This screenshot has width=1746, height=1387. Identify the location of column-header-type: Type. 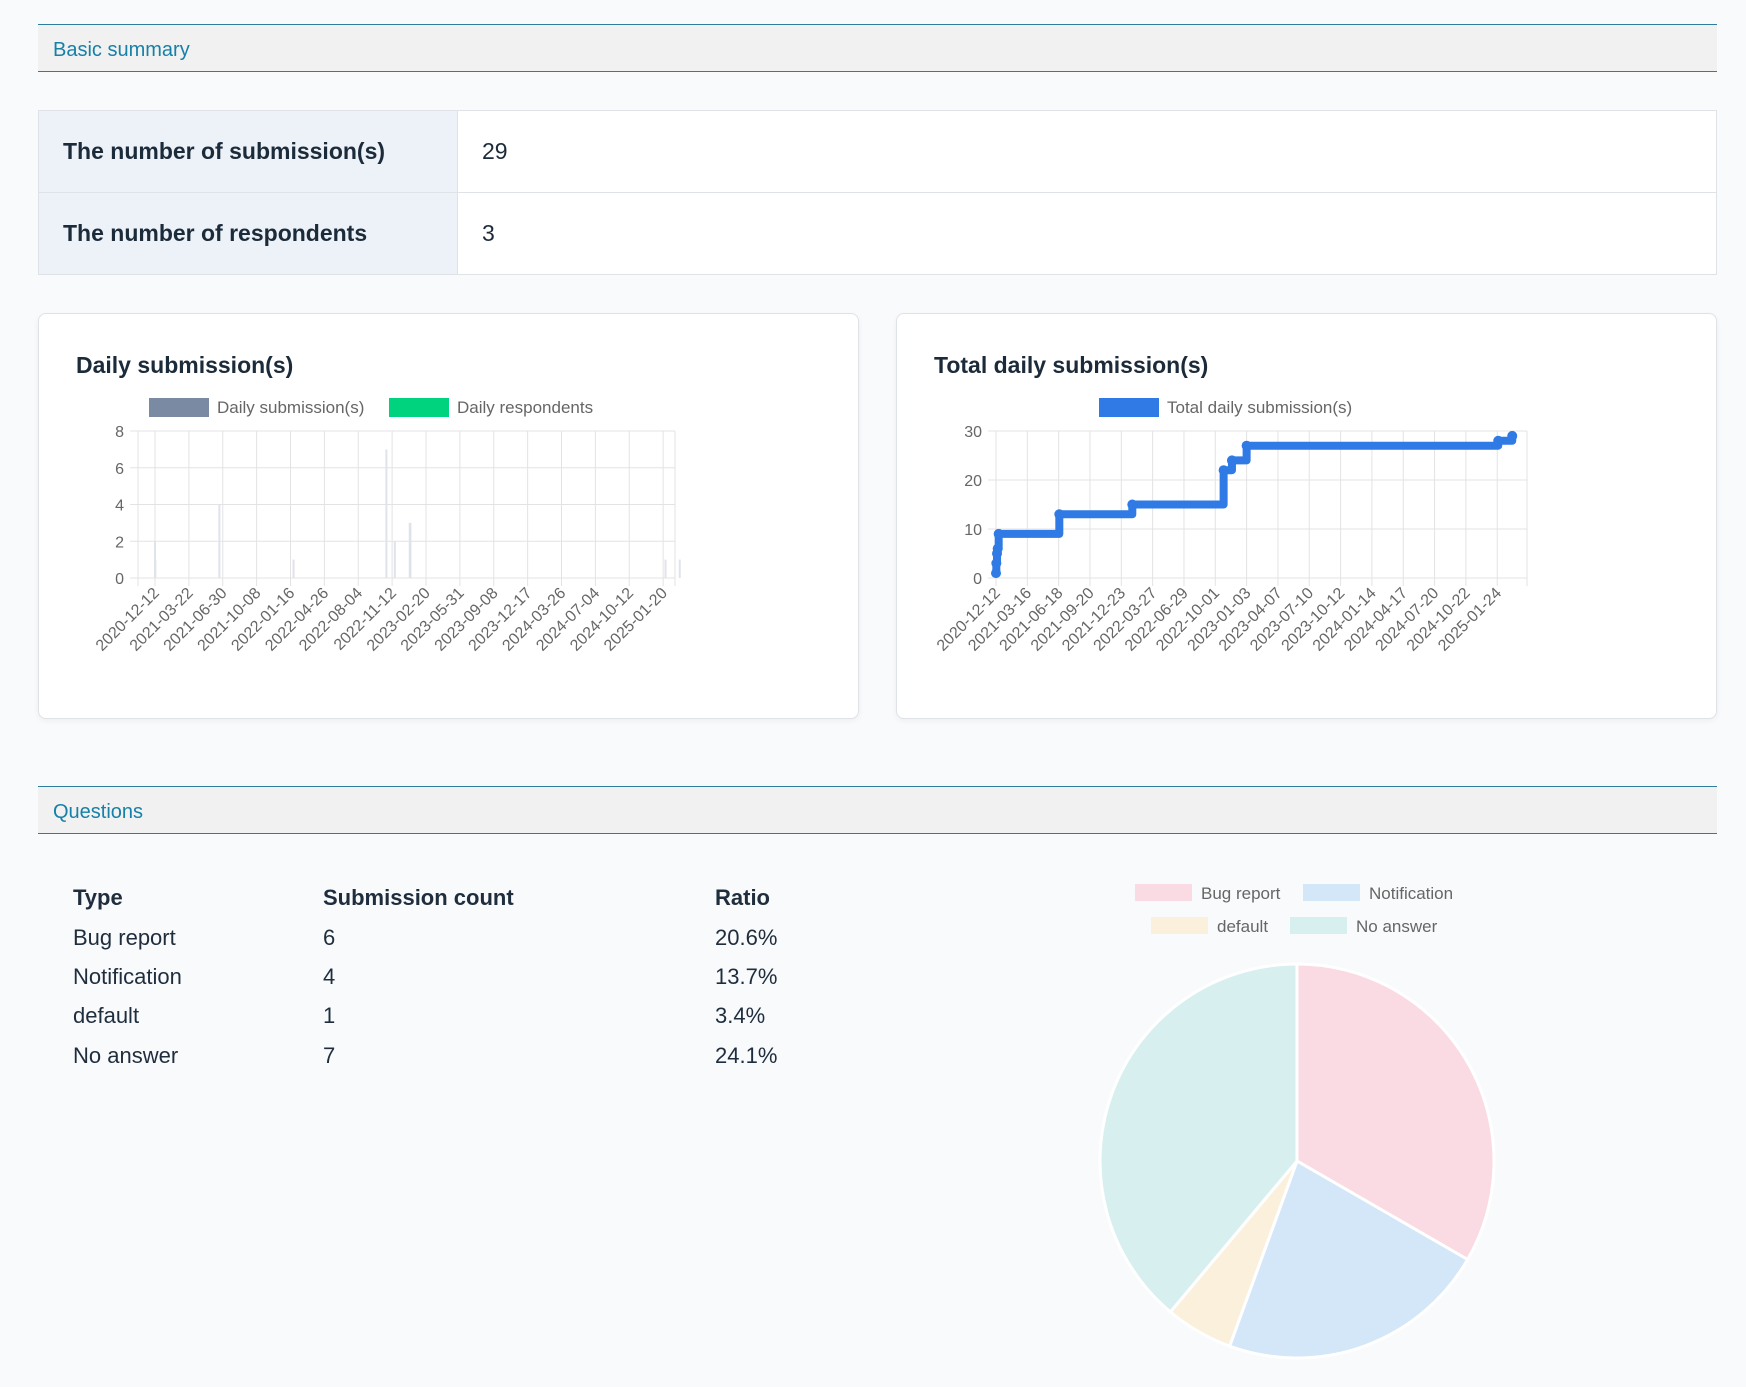
(98, 897).